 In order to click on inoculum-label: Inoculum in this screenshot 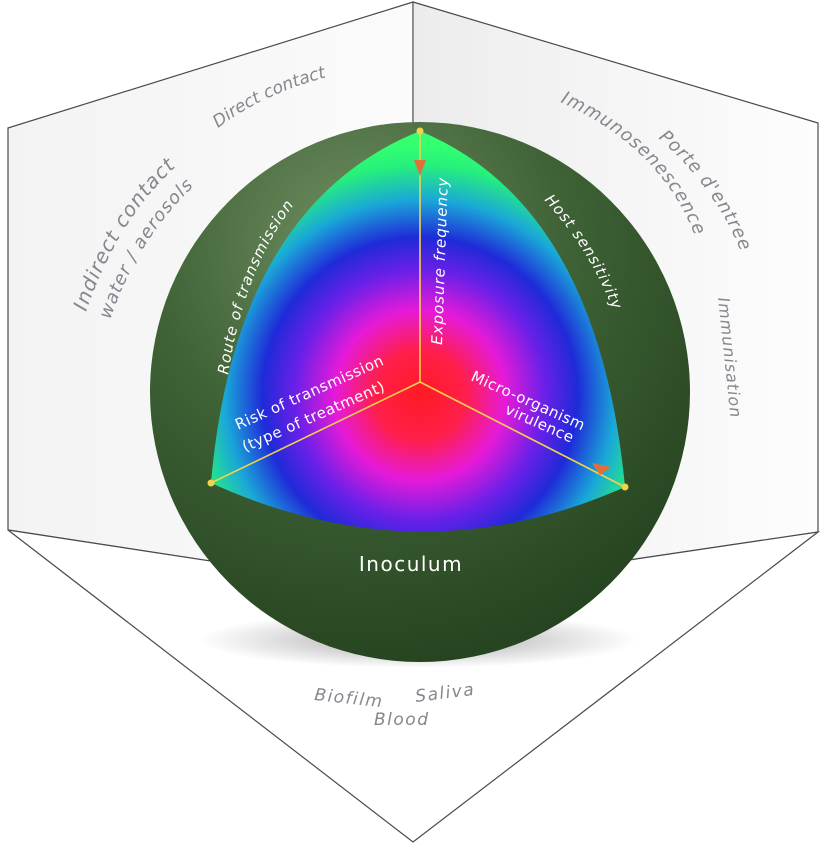, I will do `click(411, 564)`.